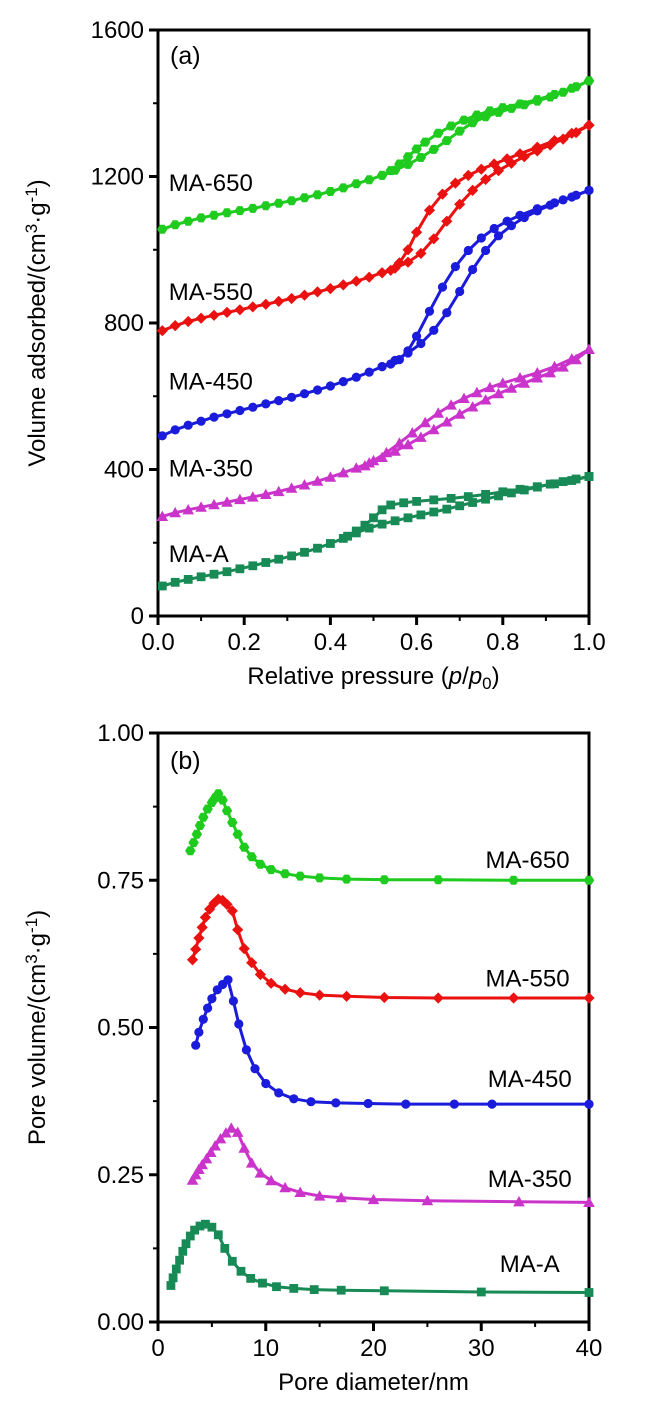 The height and width of the screenshot is (1407, 650). What do you see at coordinates (157, 642) in the screenshot?
I see `x-tick-label: 0.0` at bounding box center [157, 642].